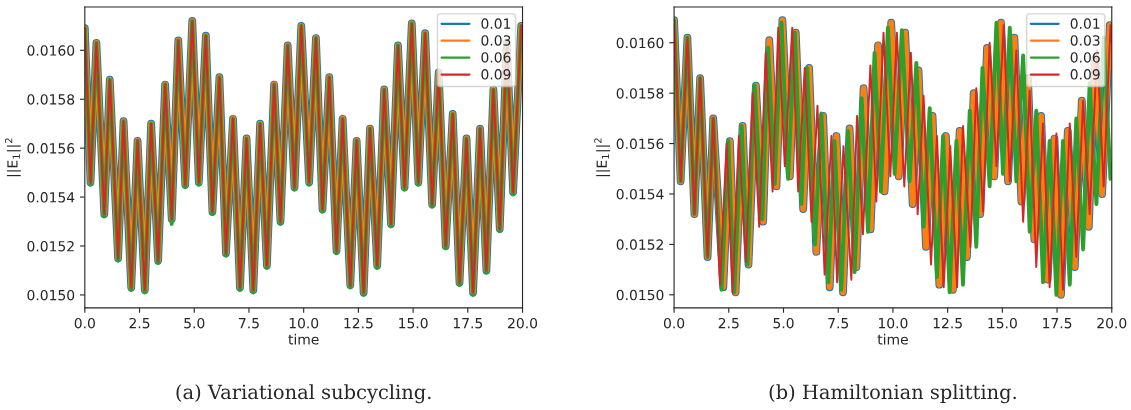 The height and width of the screenshot is (410, 1131). I want to click on text: (a) Variational subcycling., so click(303, 394).